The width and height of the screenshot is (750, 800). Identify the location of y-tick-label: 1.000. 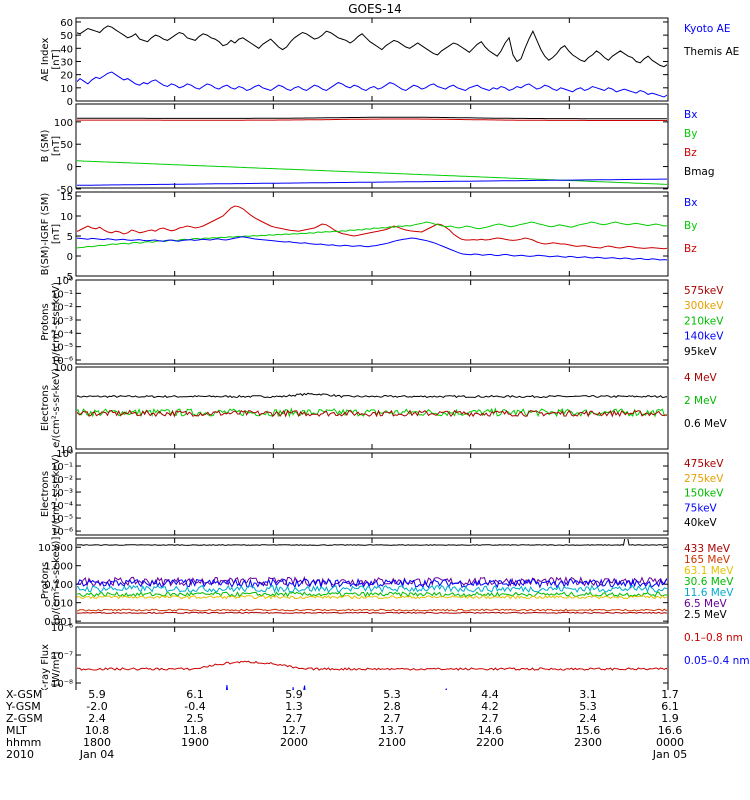
(58, 567).